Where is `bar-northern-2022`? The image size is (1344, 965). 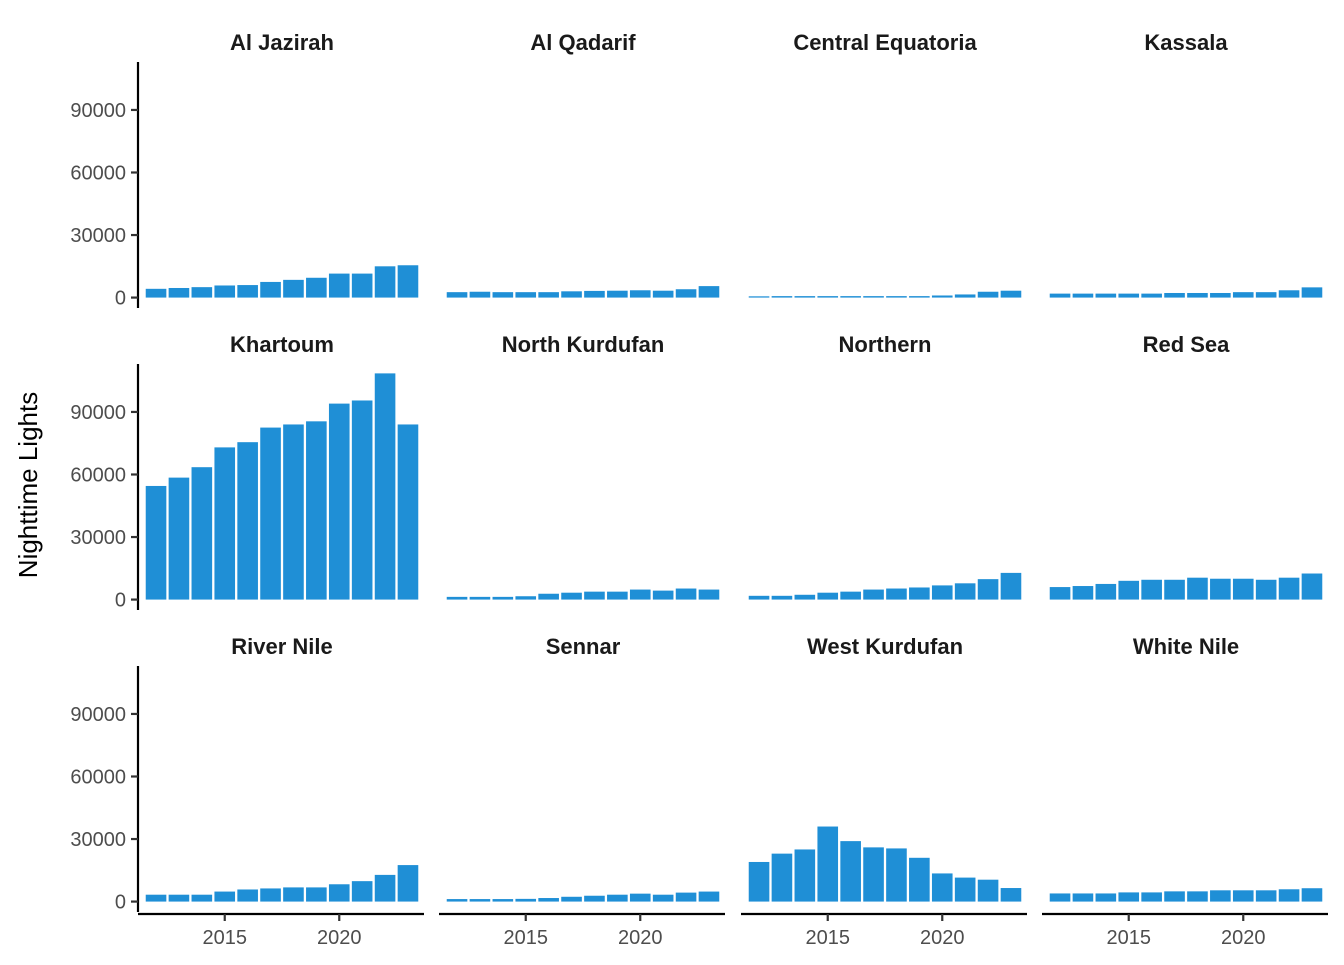
bar-northern-2022 is located at coordinates (988, 589).